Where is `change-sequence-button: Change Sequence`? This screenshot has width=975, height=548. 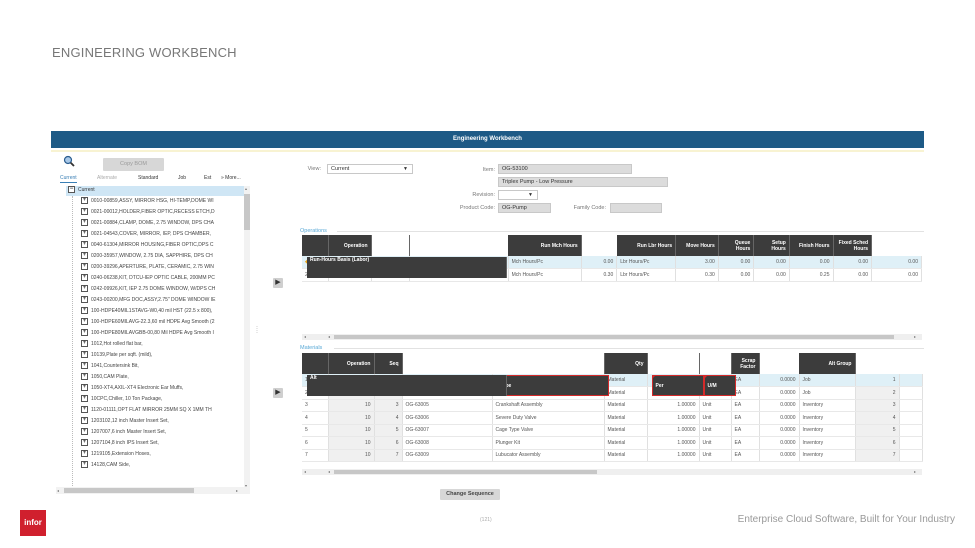
change-sequence-button: Change Sequence is located at coordinates (470, 494).